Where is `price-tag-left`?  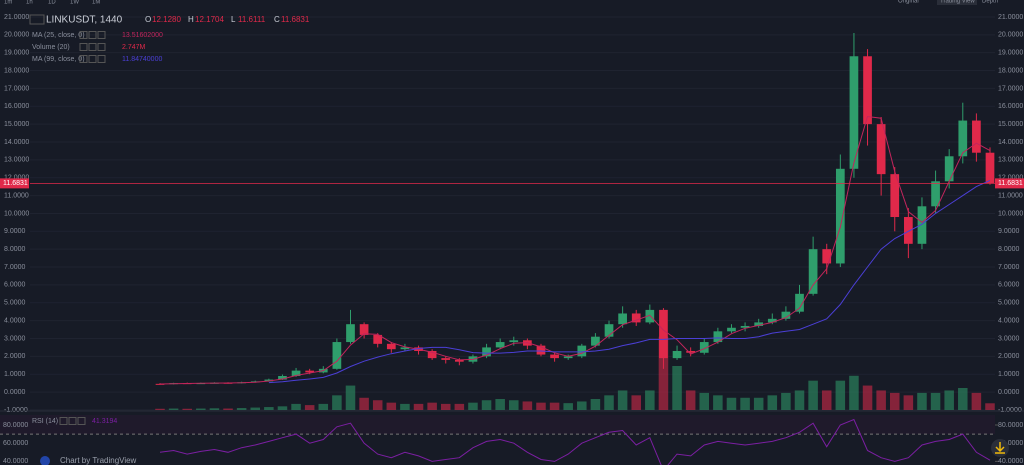 price-tag-left is located at coordinates (14, 183).